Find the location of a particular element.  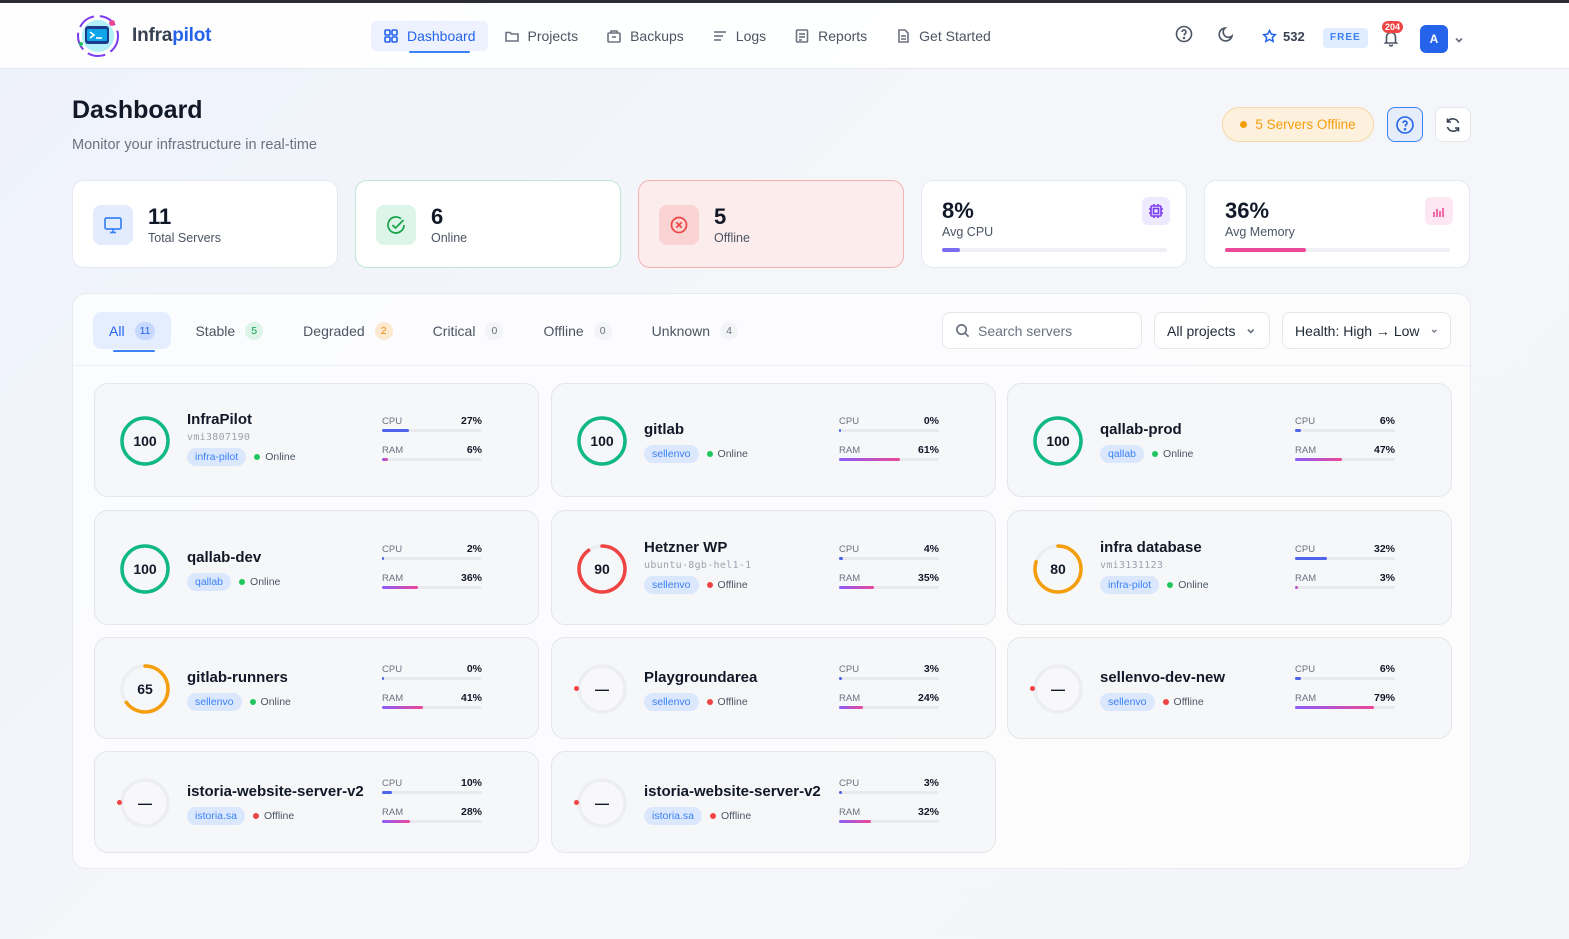

sort-select: Health: High → Low is located at coordinates (1366, 330).